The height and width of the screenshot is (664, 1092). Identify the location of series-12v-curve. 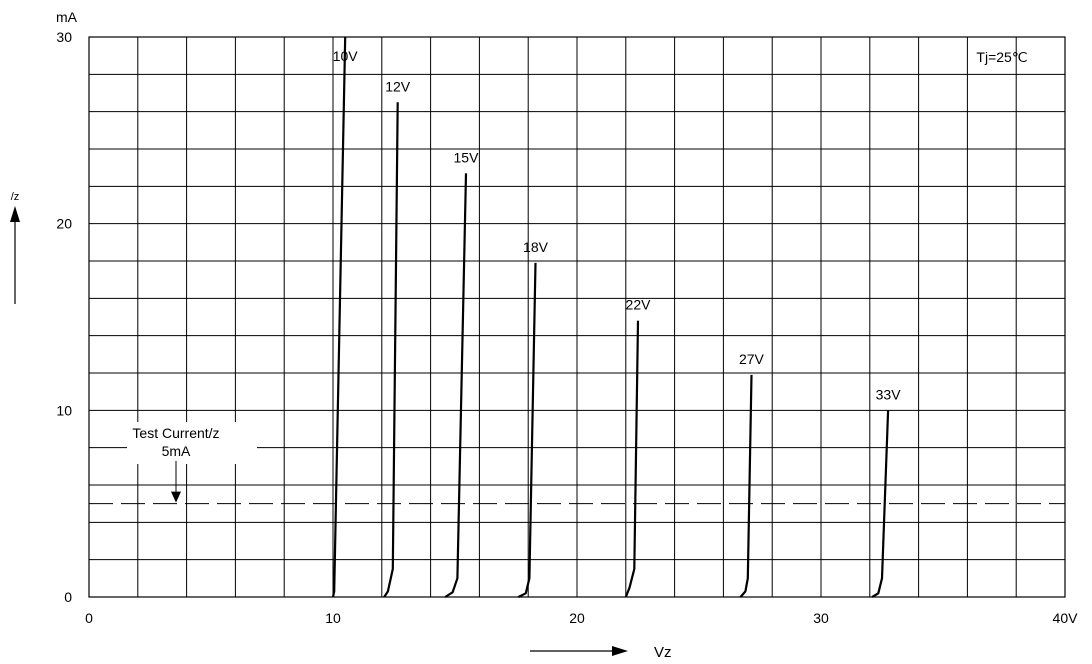
(391, 350).